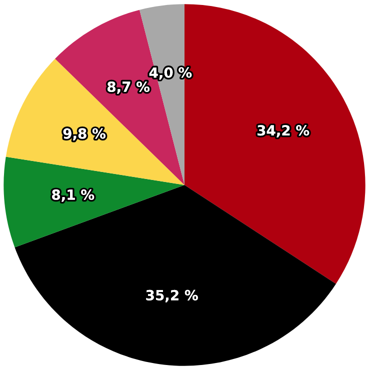 Image resolution: width=369 pixels, height=370 pixels. Describe the element at coordinates (129, 87) in the screenshot. I see `data-label: 8,7 %` at that location.